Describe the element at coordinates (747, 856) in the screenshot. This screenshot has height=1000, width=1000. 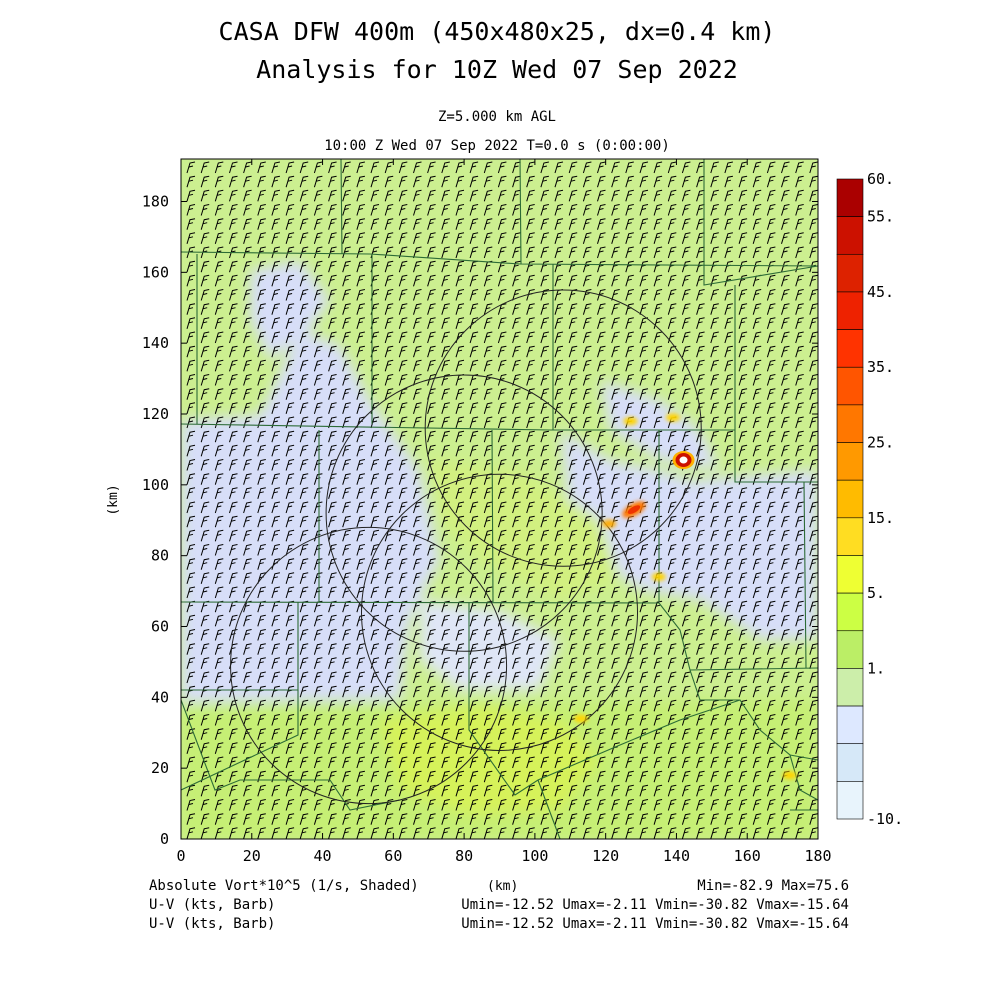
I see `x-tick-label: 160` at that location.